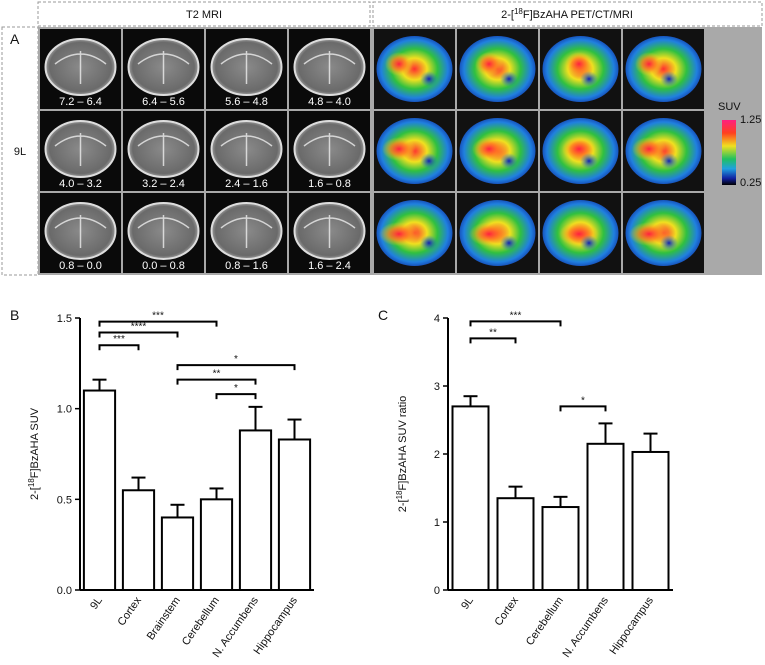  I want to click on slice-label: 7.2 – 6.4, so click(80, 102).